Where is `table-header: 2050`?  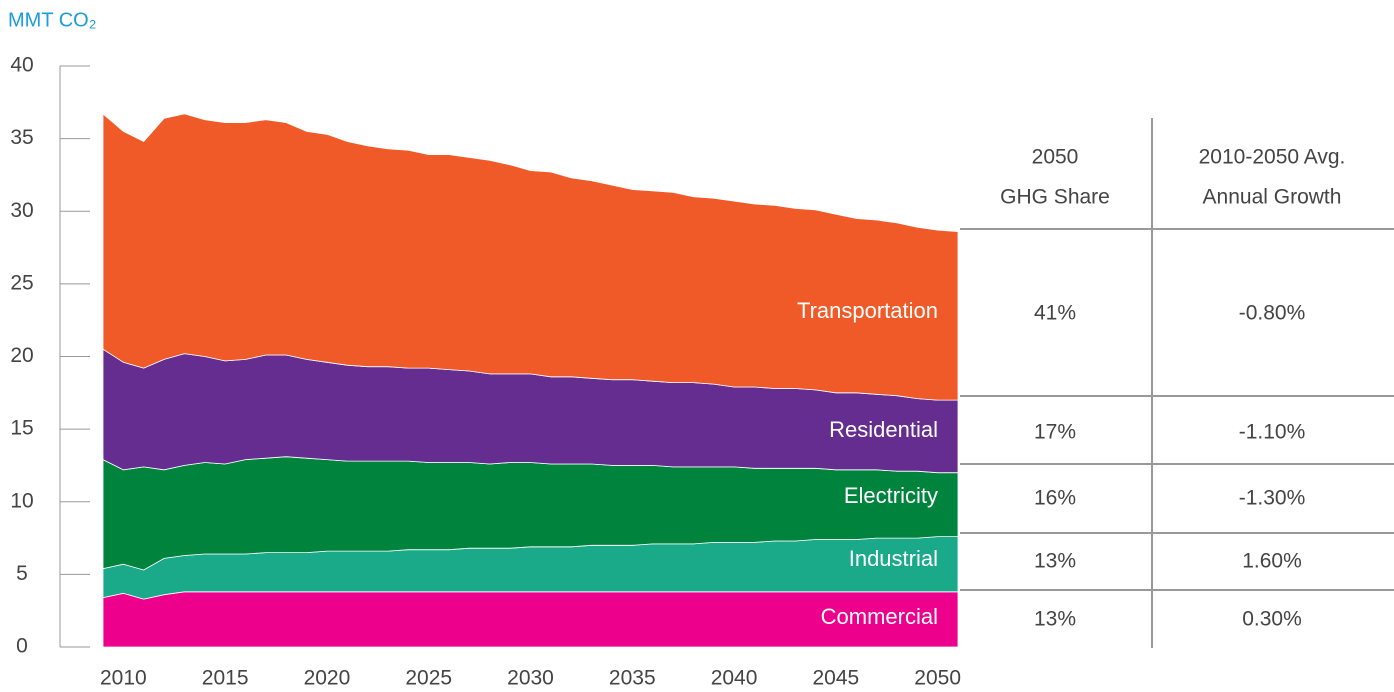
table-header: 2050 is located at coordinates (1055, 157).